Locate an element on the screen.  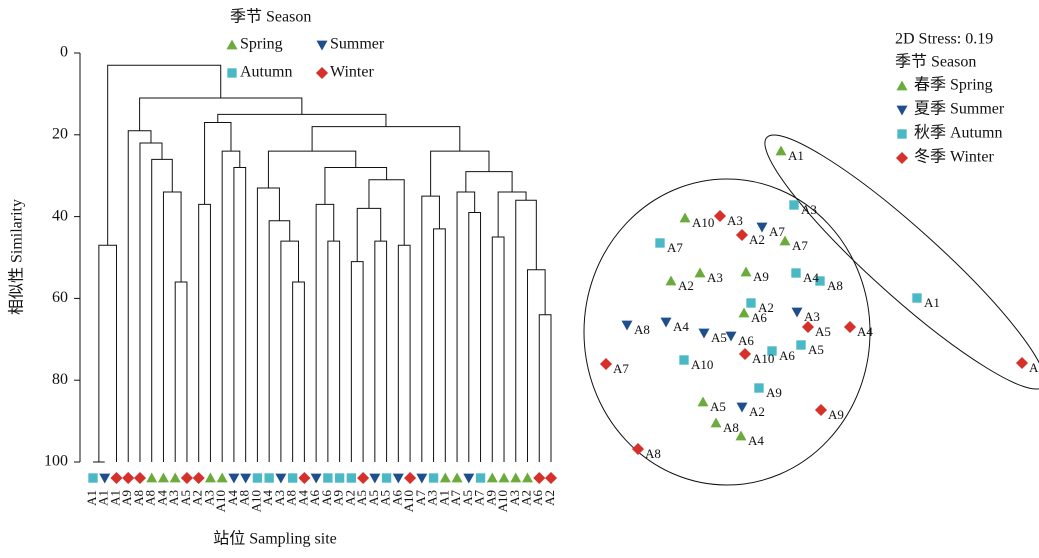
leaf-label: A3 is located at coordinates (208, 498).